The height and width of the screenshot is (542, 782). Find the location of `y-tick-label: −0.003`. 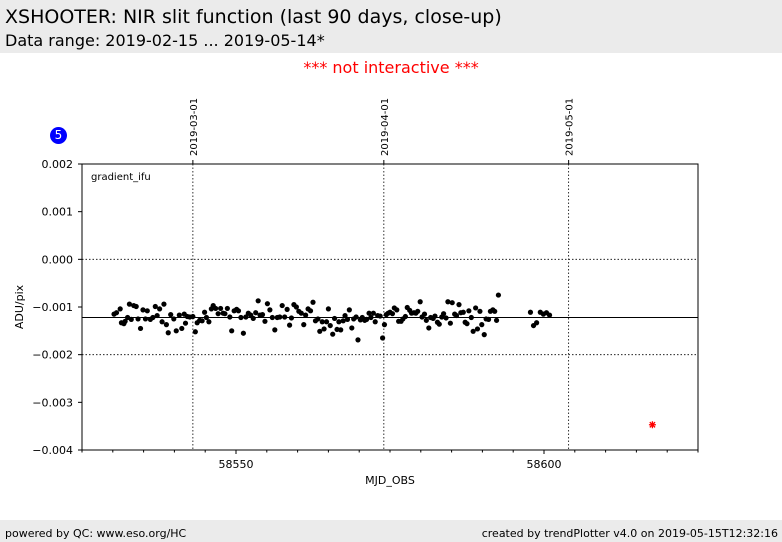

y-tick-label: −0.003 is located at coordinates (52, 402).